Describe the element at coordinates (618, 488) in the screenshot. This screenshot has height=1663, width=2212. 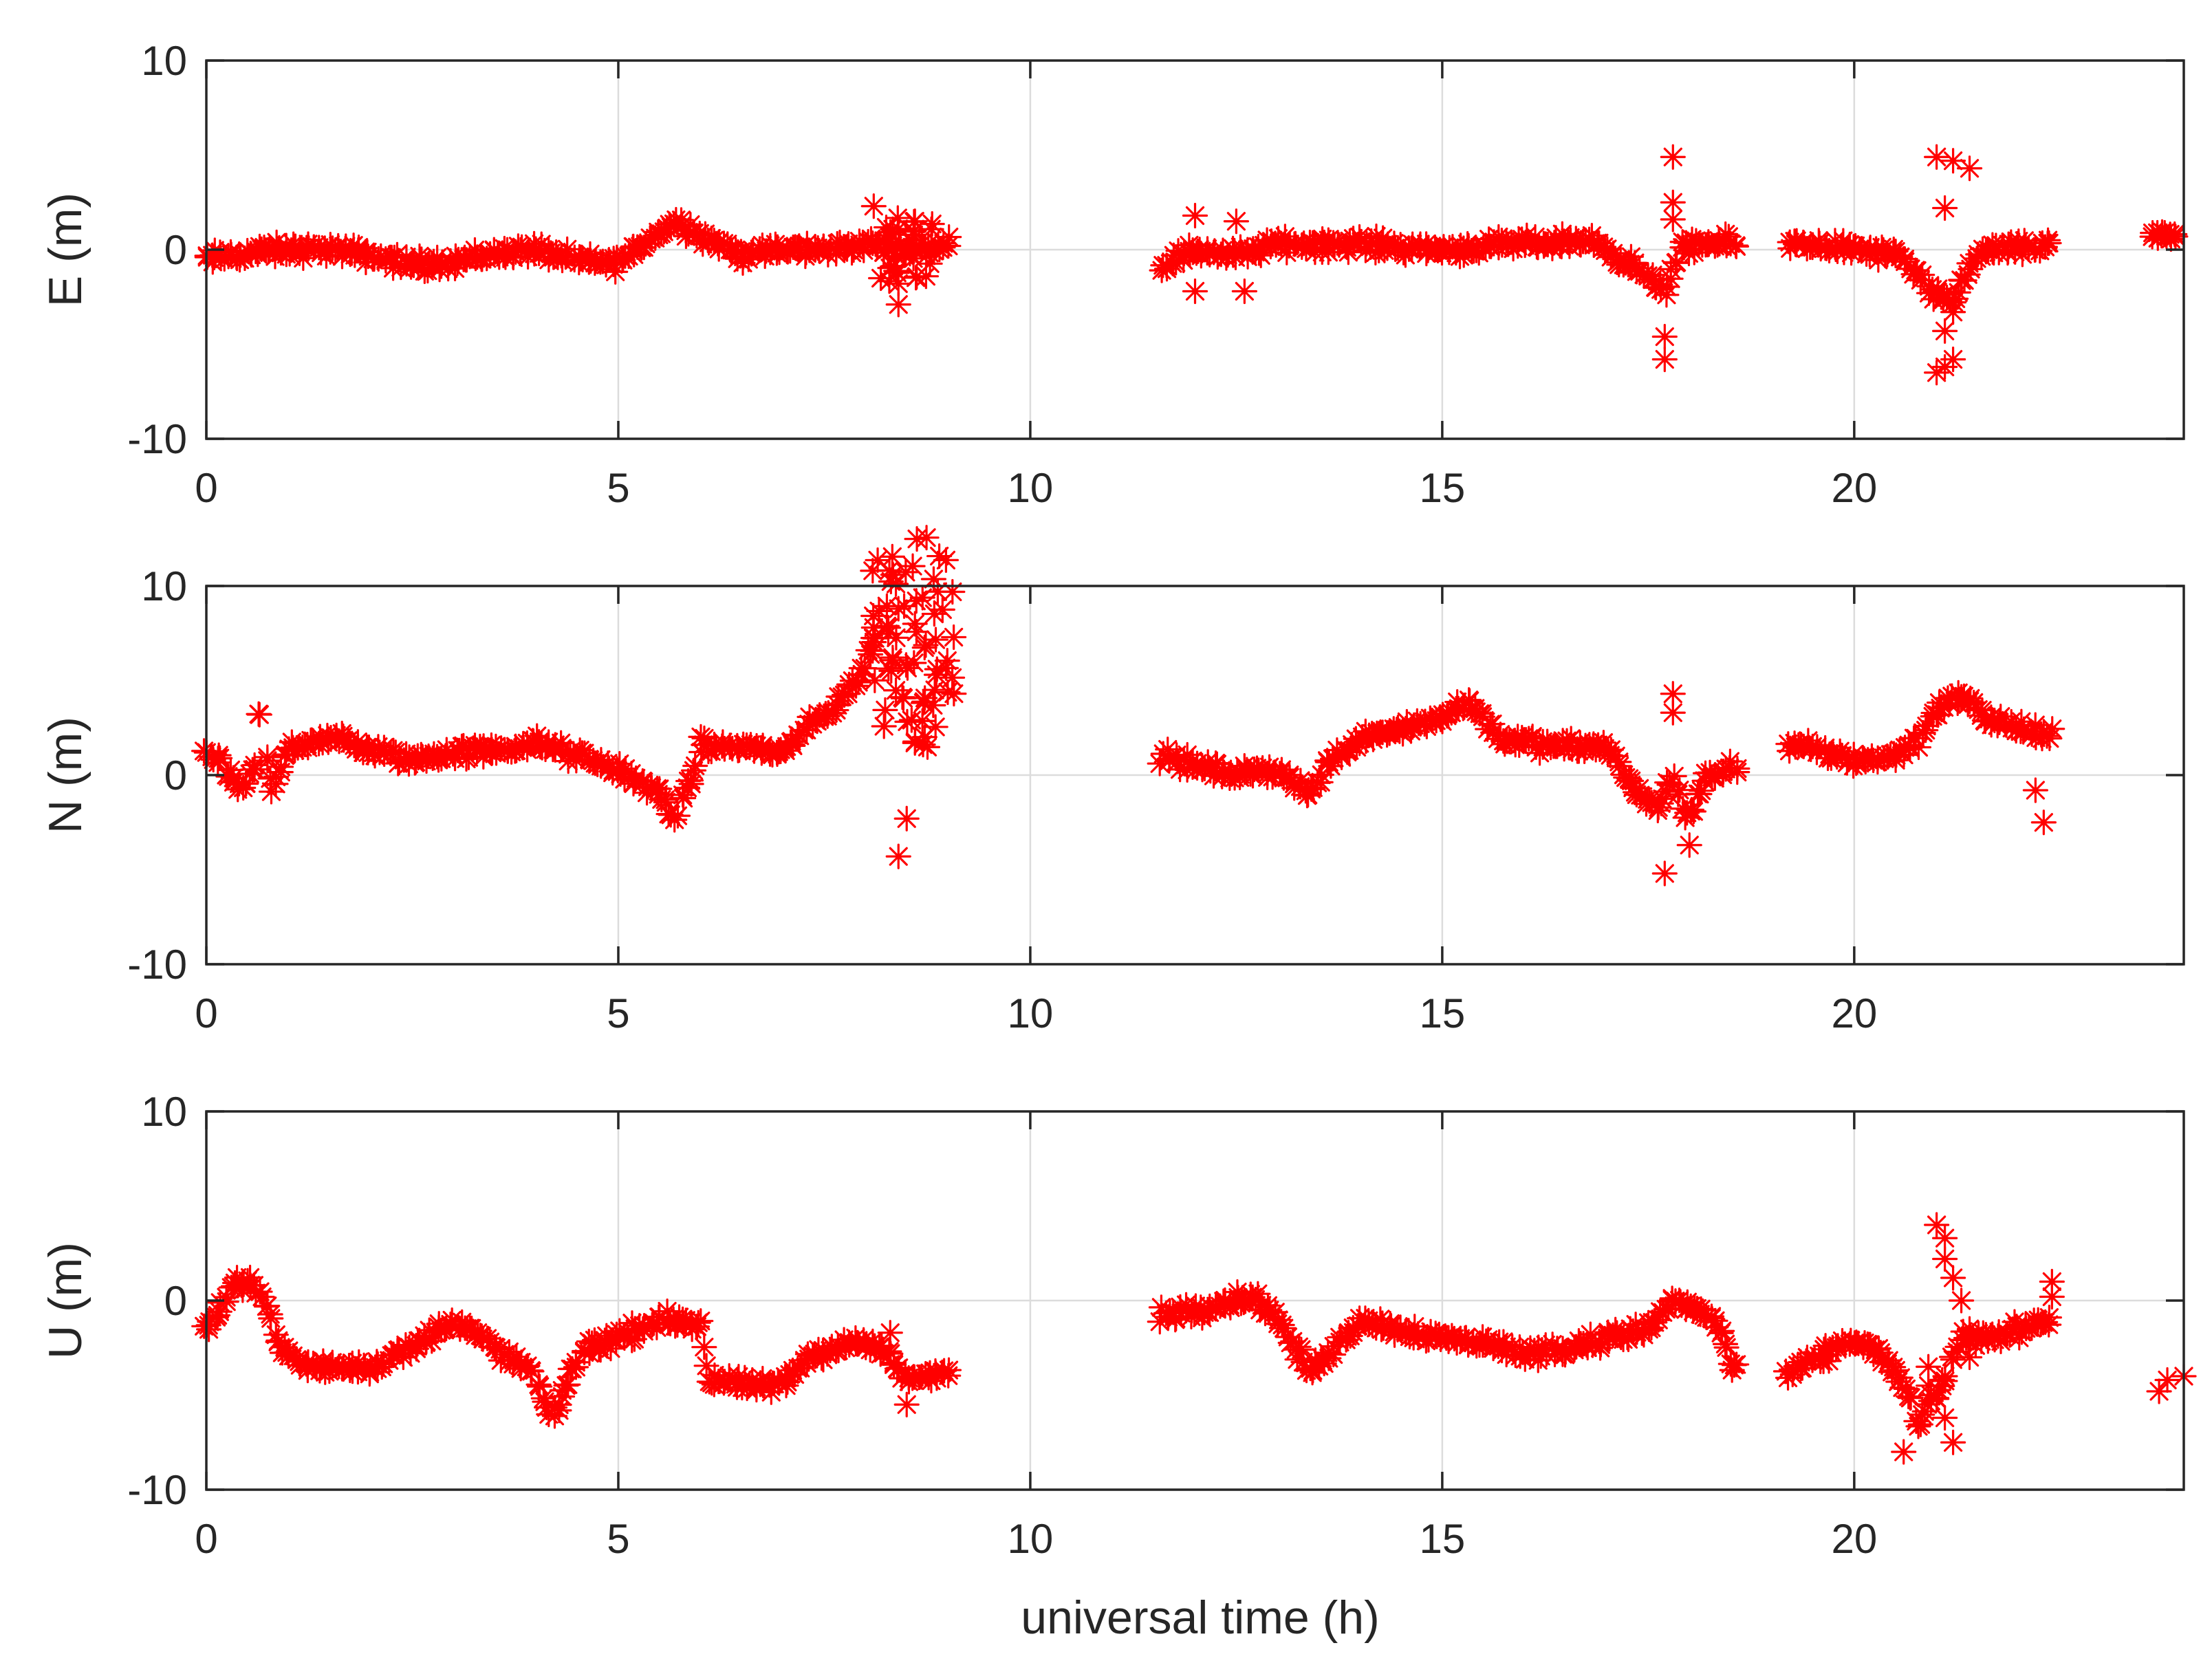
I see `x-tick-label: 5` at that location.